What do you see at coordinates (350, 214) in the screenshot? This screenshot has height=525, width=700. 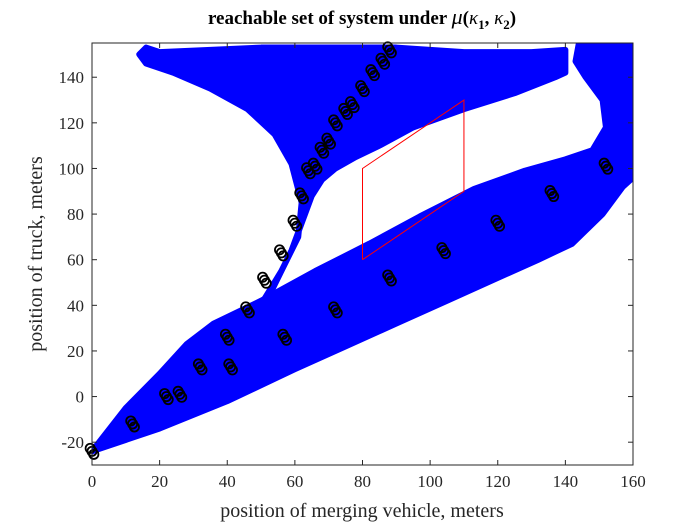 I see `y-tick: 80` at bounding box center [350, 214].